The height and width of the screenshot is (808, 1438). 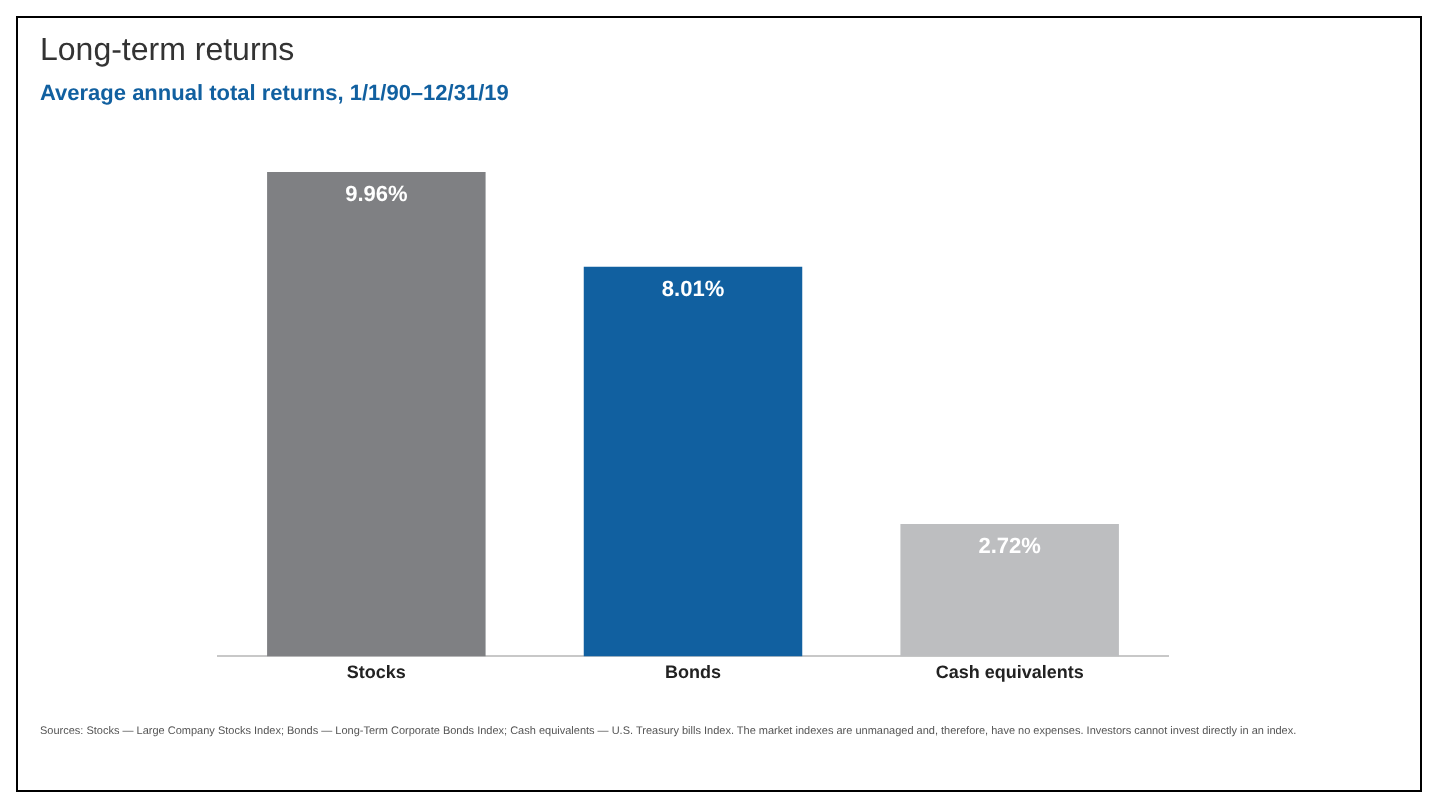 What do you see at coordinates (693, 289) in the screenshot?
I see `data-label: 8.01%` at bounding box center [693, 289].